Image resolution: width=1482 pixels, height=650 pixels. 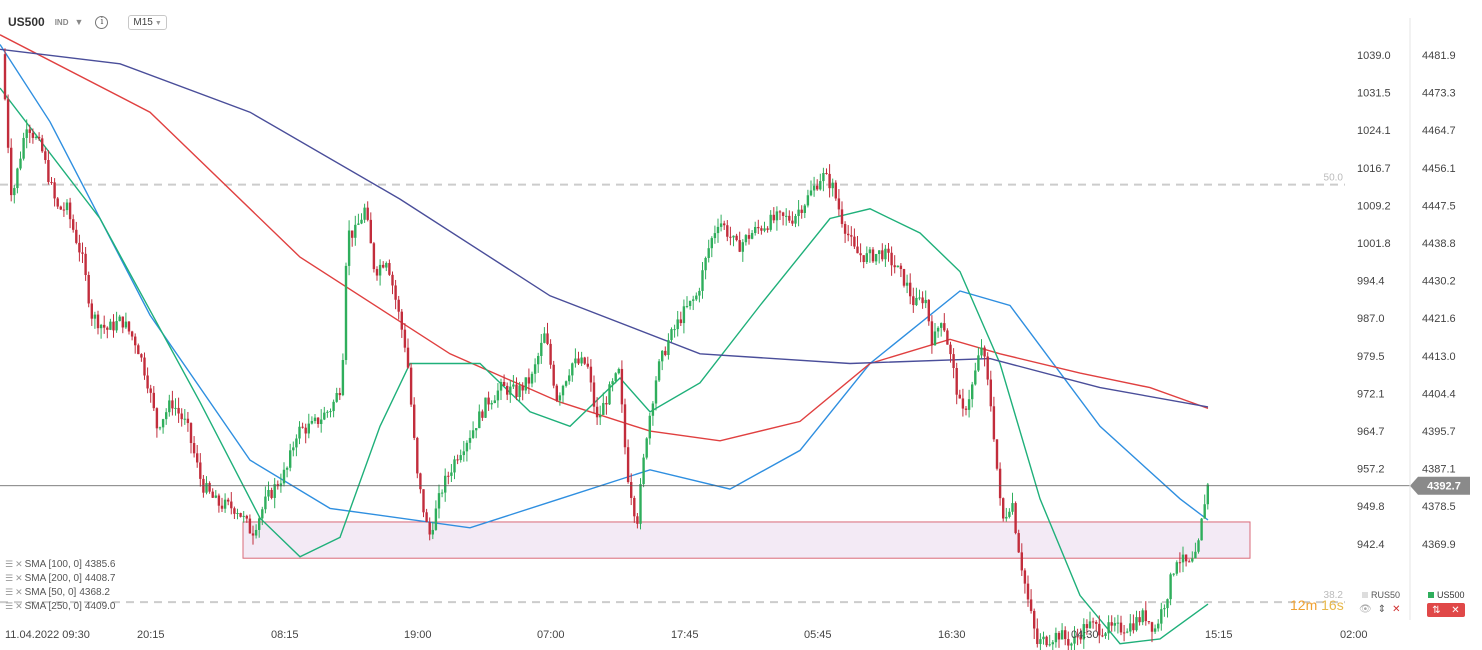 I want to click on legend-row-sma50: ☰ ✕ SMA [50, 0] 4368.2, so click(x=60, y=592).